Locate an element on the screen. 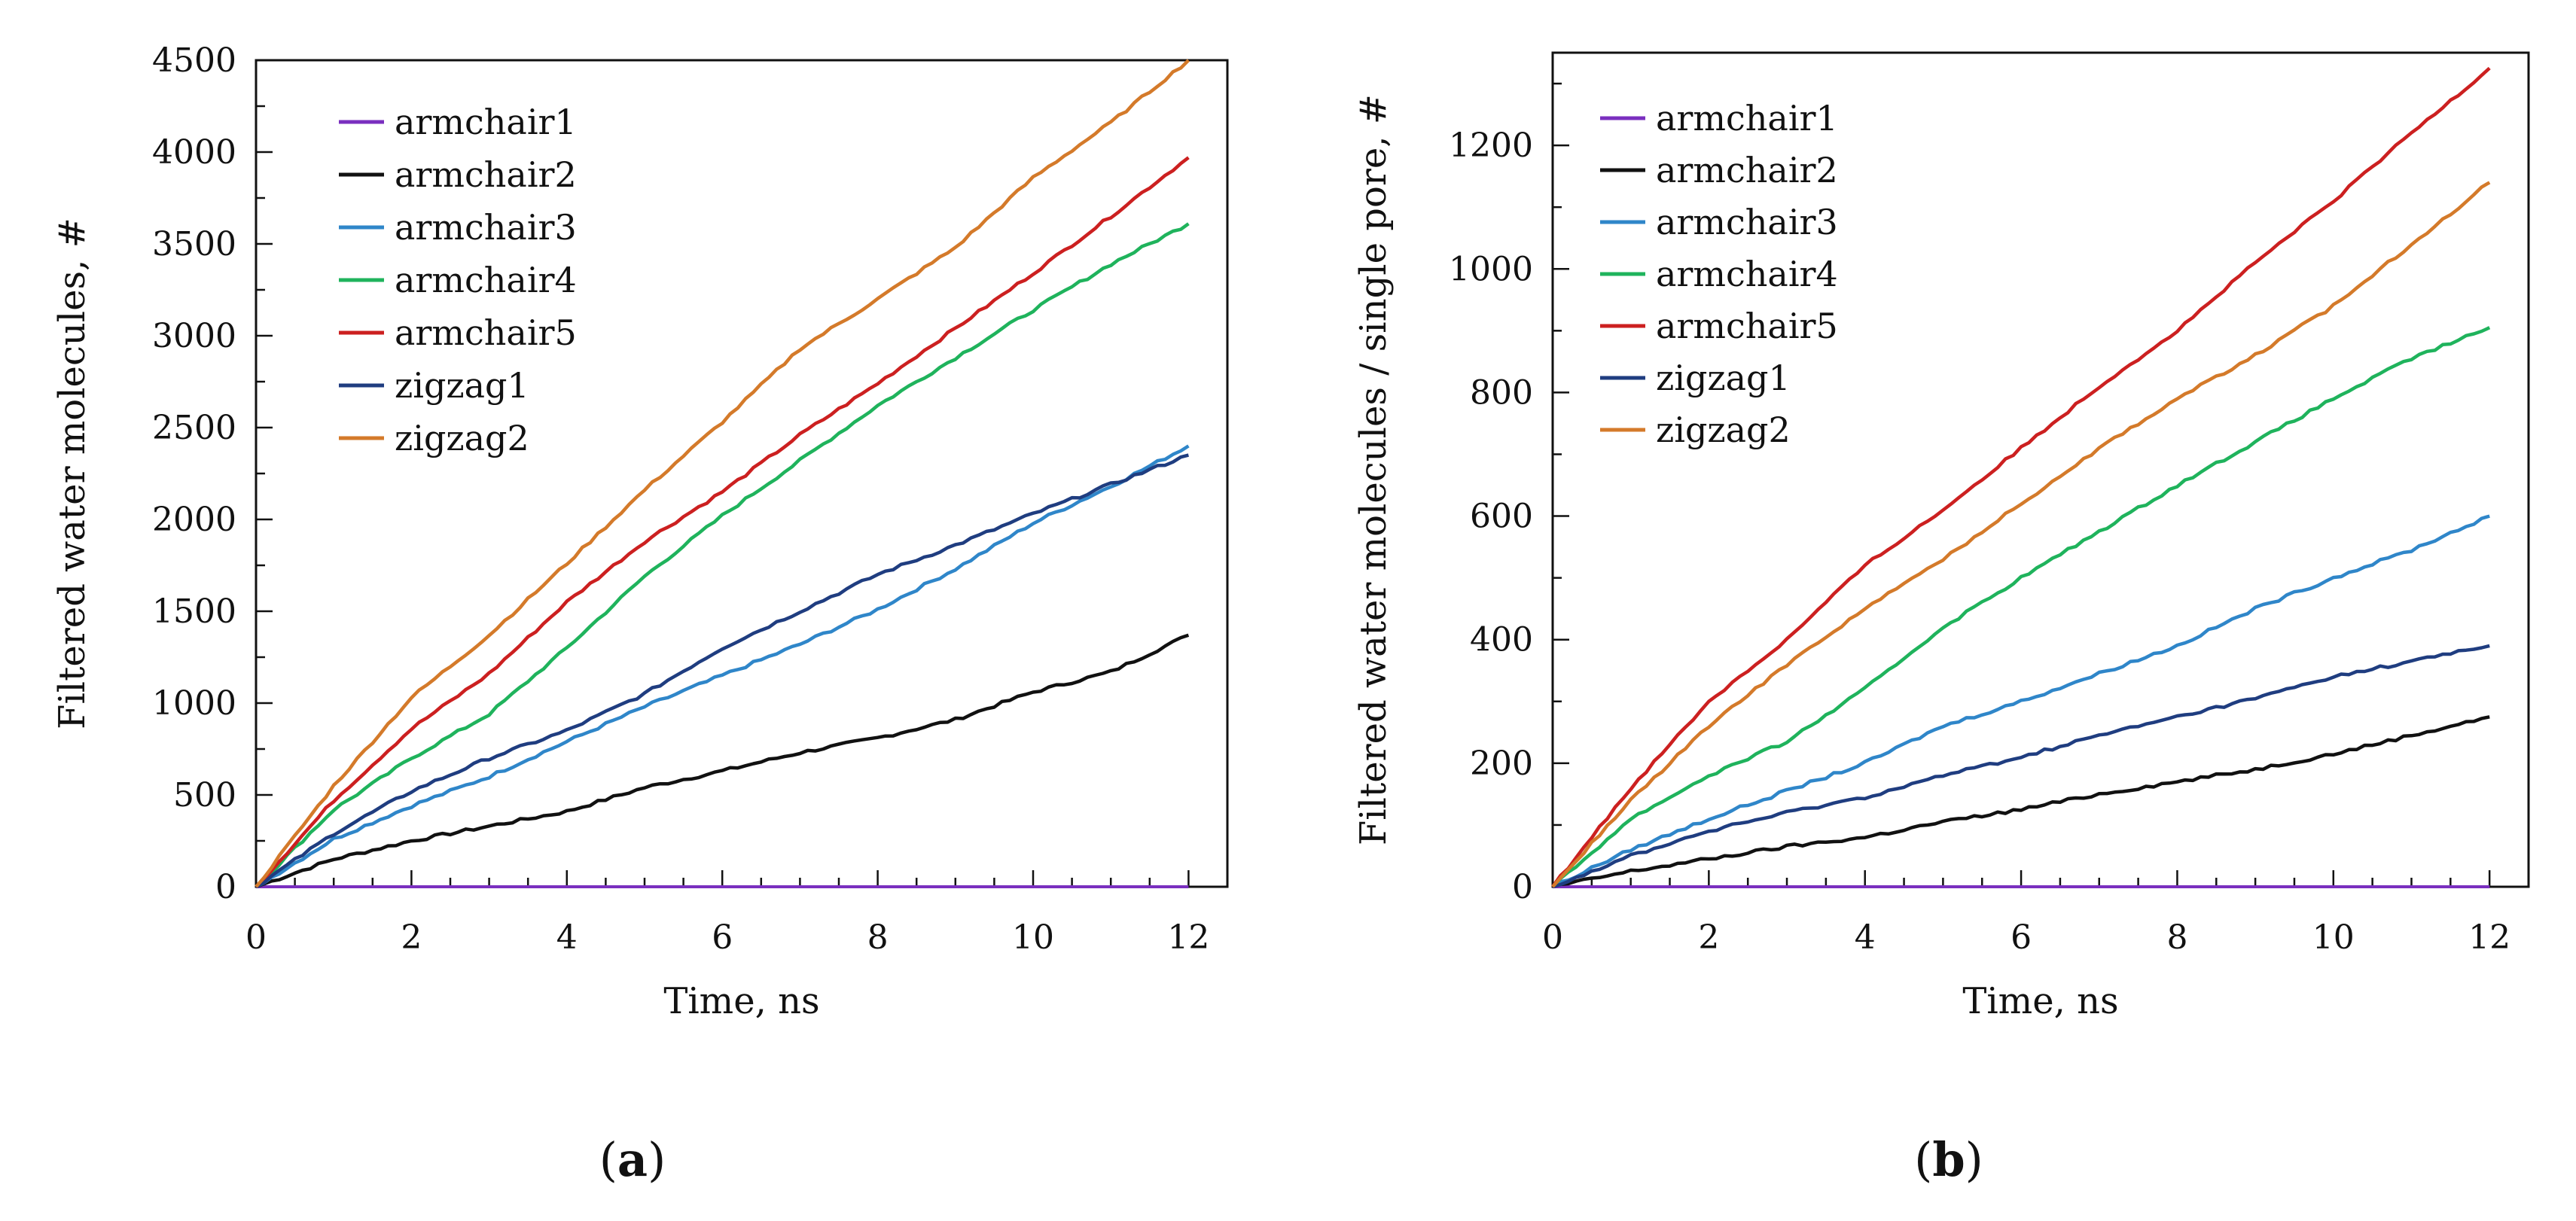  y-tick-label: 2500 is located at coordinates (194, 428).